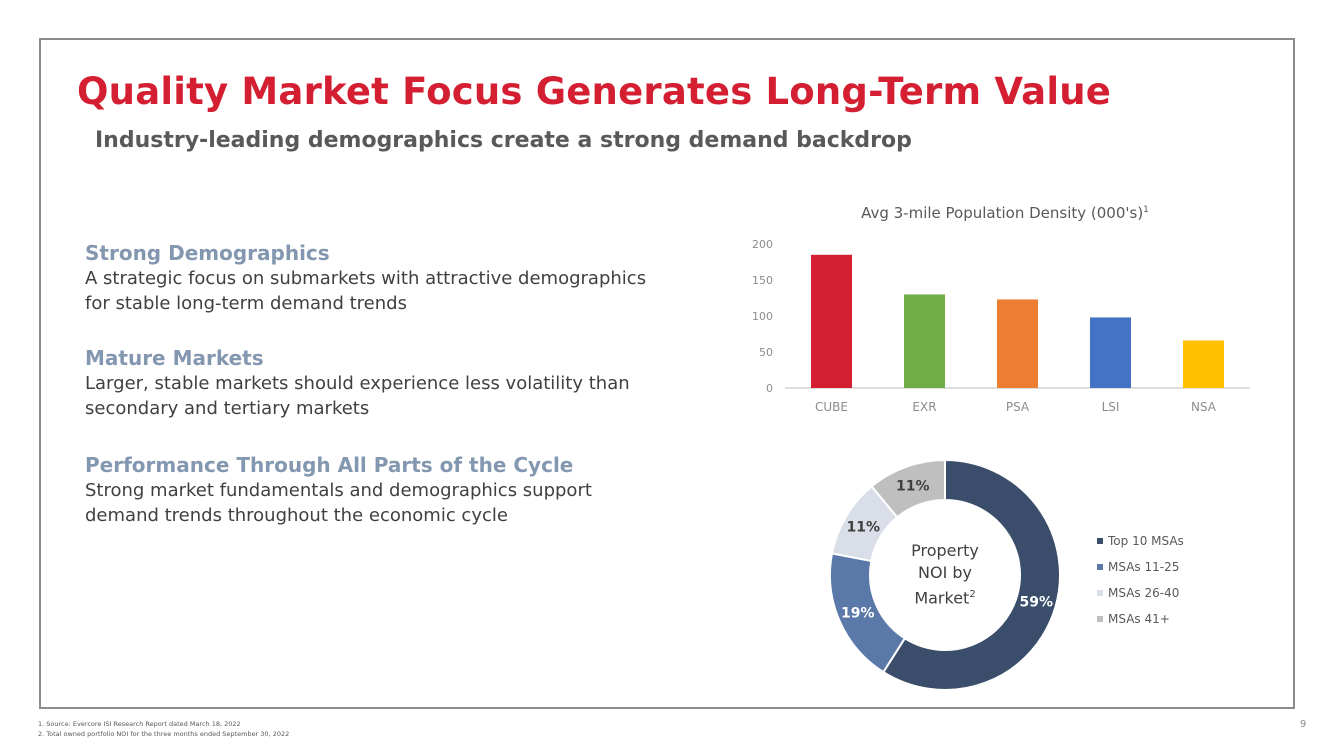 This screenshot has height=749, width=1333. I want to click on x-tick-label: LSI, so click(1111, 407).